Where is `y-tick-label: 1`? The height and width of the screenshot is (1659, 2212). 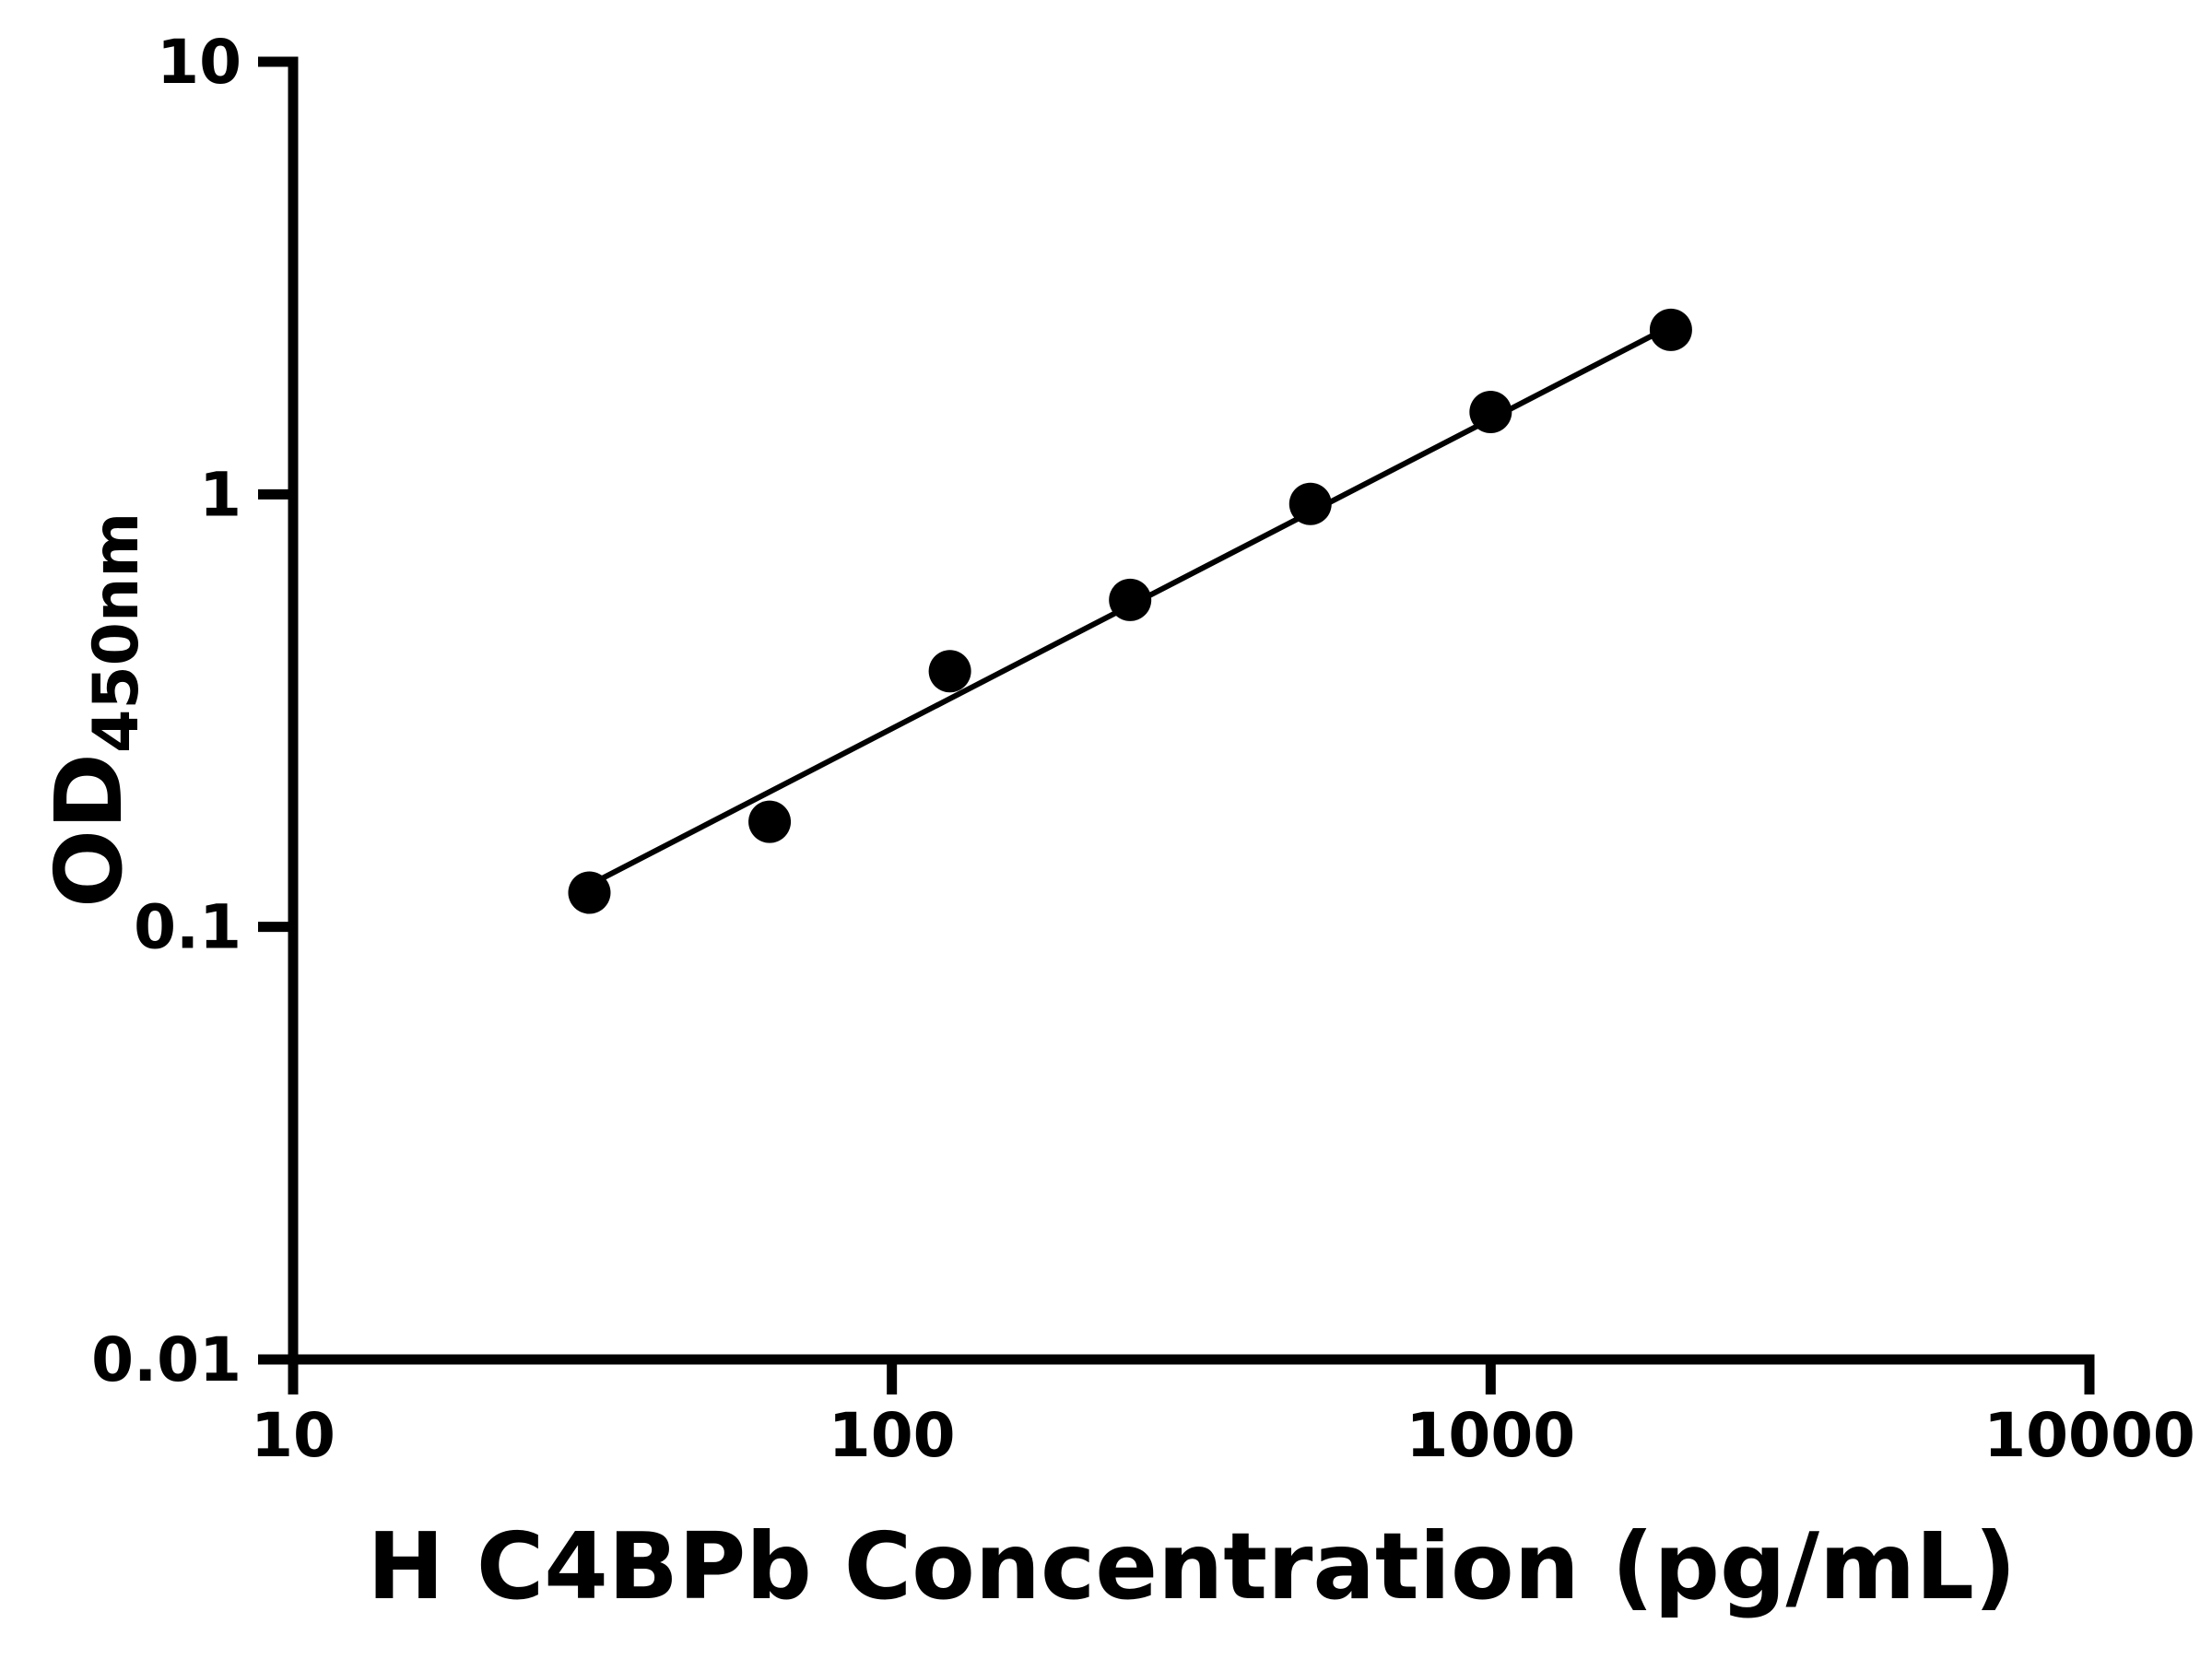 y-tick-label: 1 is located at coordinates (220, 494).